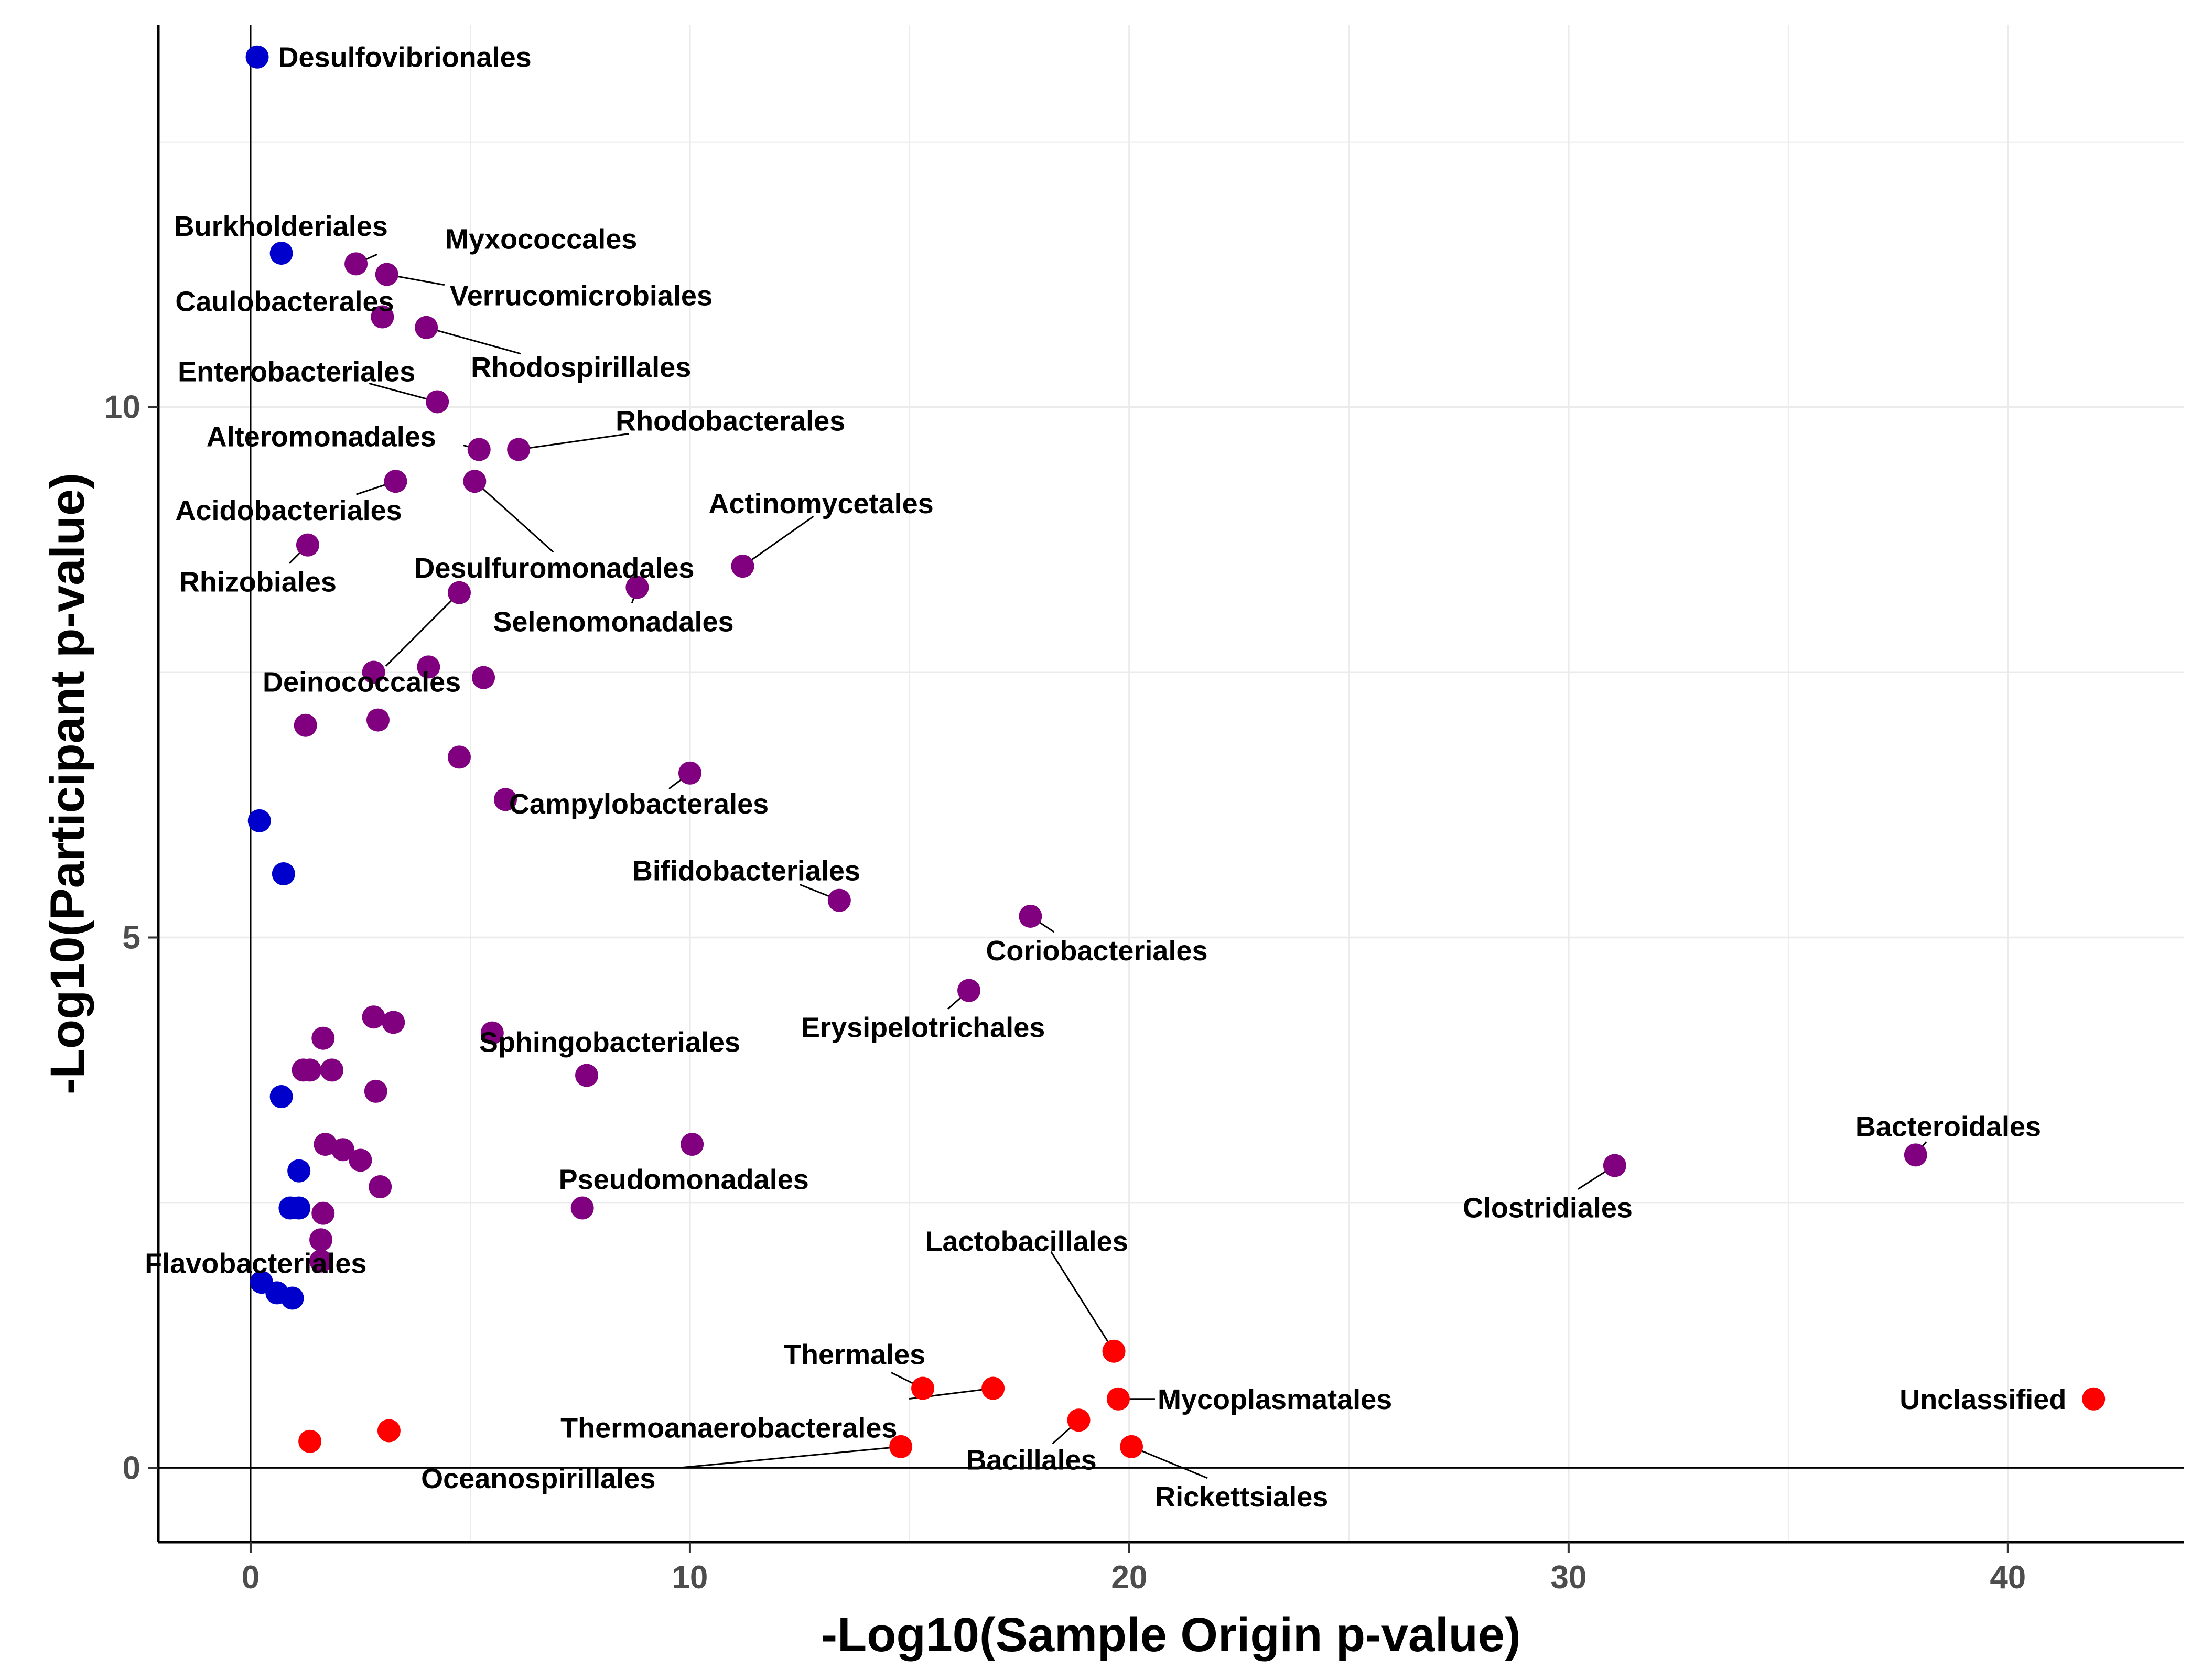 The height and width of the screenshot is (1680, 2202). What do you see at coordinates (132, 1468) in the screenshot?
I see `y-tick-label: 0` at bounding box center [132, 1468].